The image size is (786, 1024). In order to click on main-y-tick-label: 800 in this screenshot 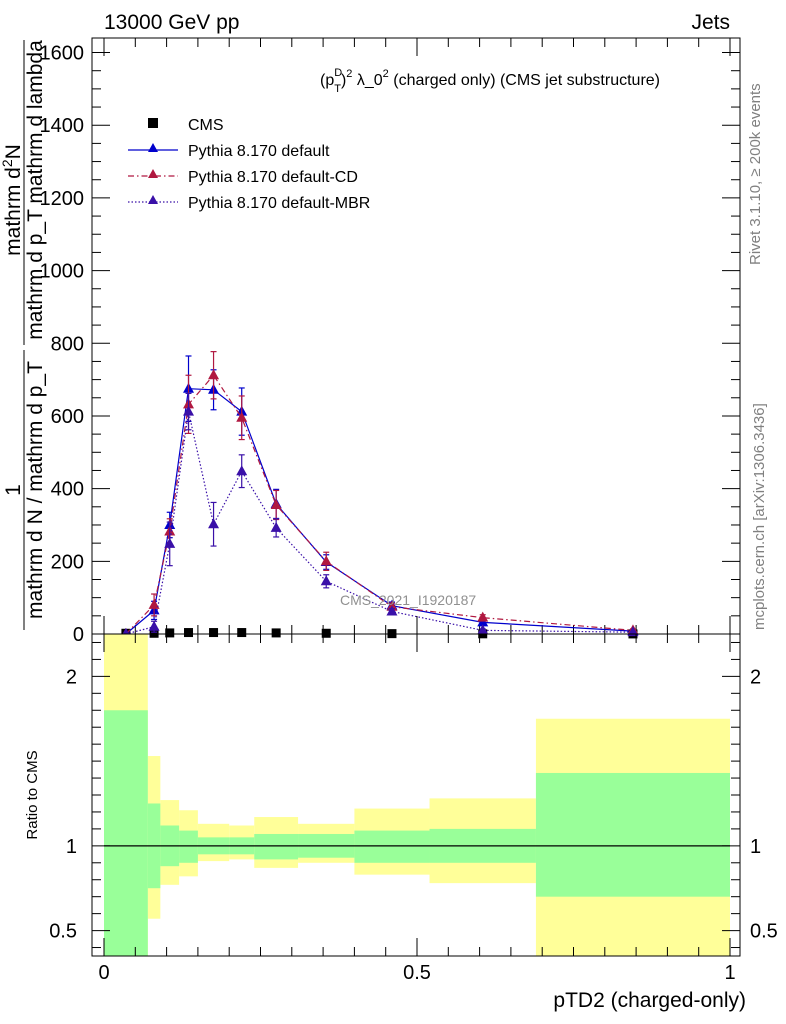, I will do `click(67, 344)`.